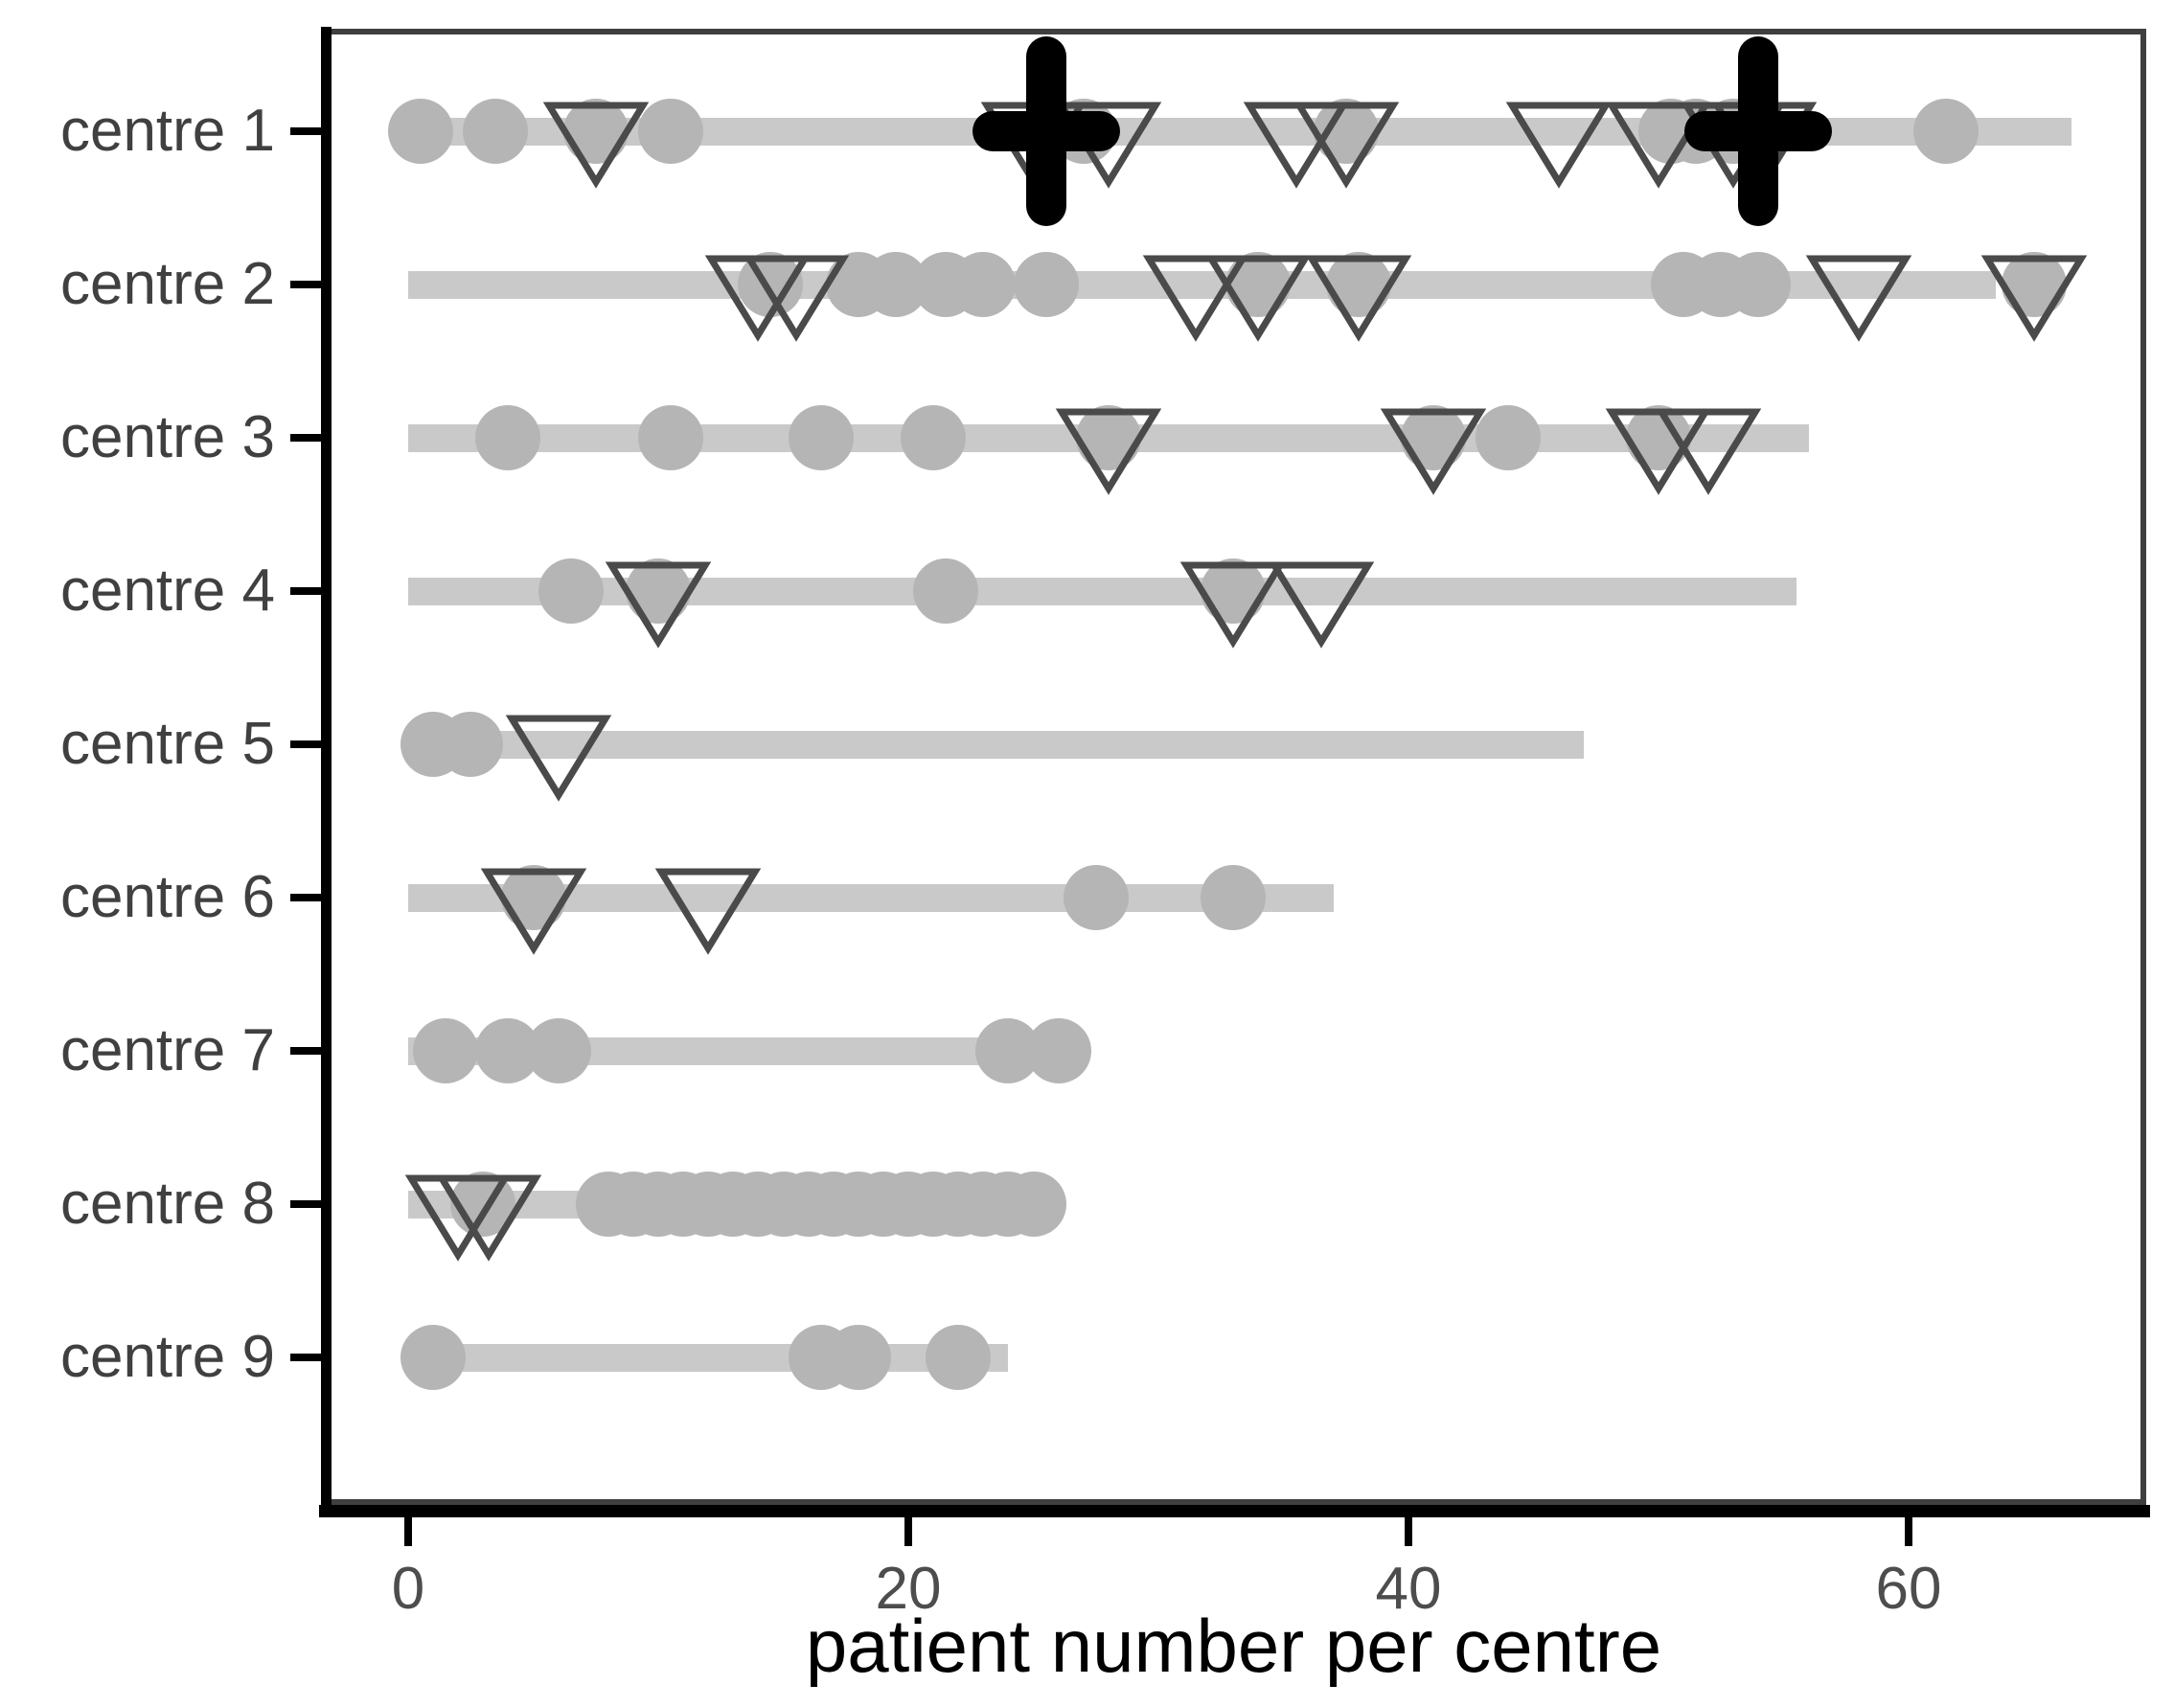 This screenshot has height=1708, width=2174. I want to click on x-tick-label: 60, so click(1908, 1589).